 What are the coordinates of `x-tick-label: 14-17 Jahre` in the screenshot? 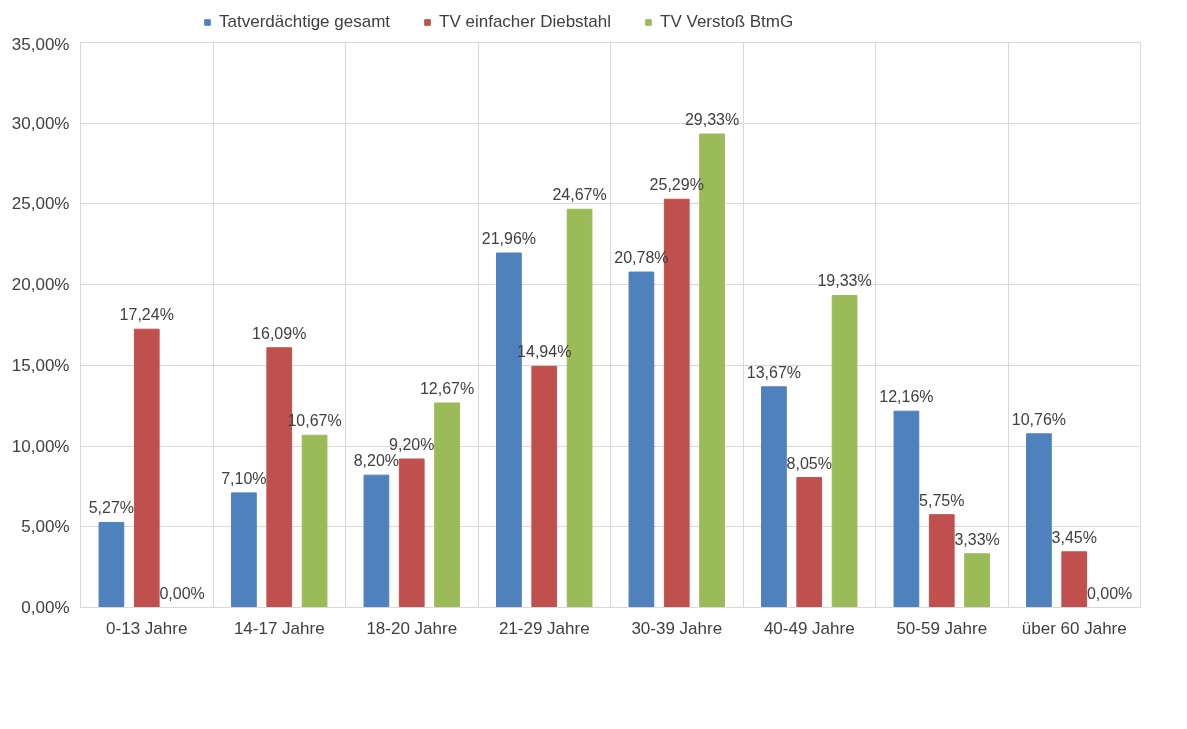 It's located at (279, 628).